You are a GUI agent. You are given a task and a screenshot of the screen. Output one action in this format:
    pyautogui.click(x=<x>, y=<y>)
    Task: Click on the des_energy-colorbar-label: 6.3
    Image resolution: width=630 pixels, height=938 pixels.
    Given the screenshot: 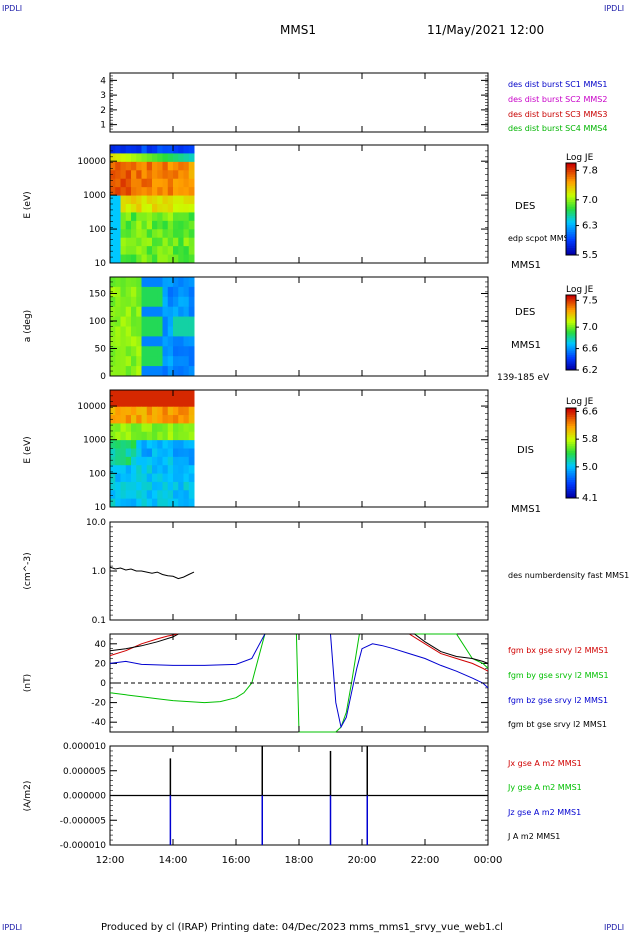 What is the action you would take?
    pyautogui.click(x=590, y=226)
    